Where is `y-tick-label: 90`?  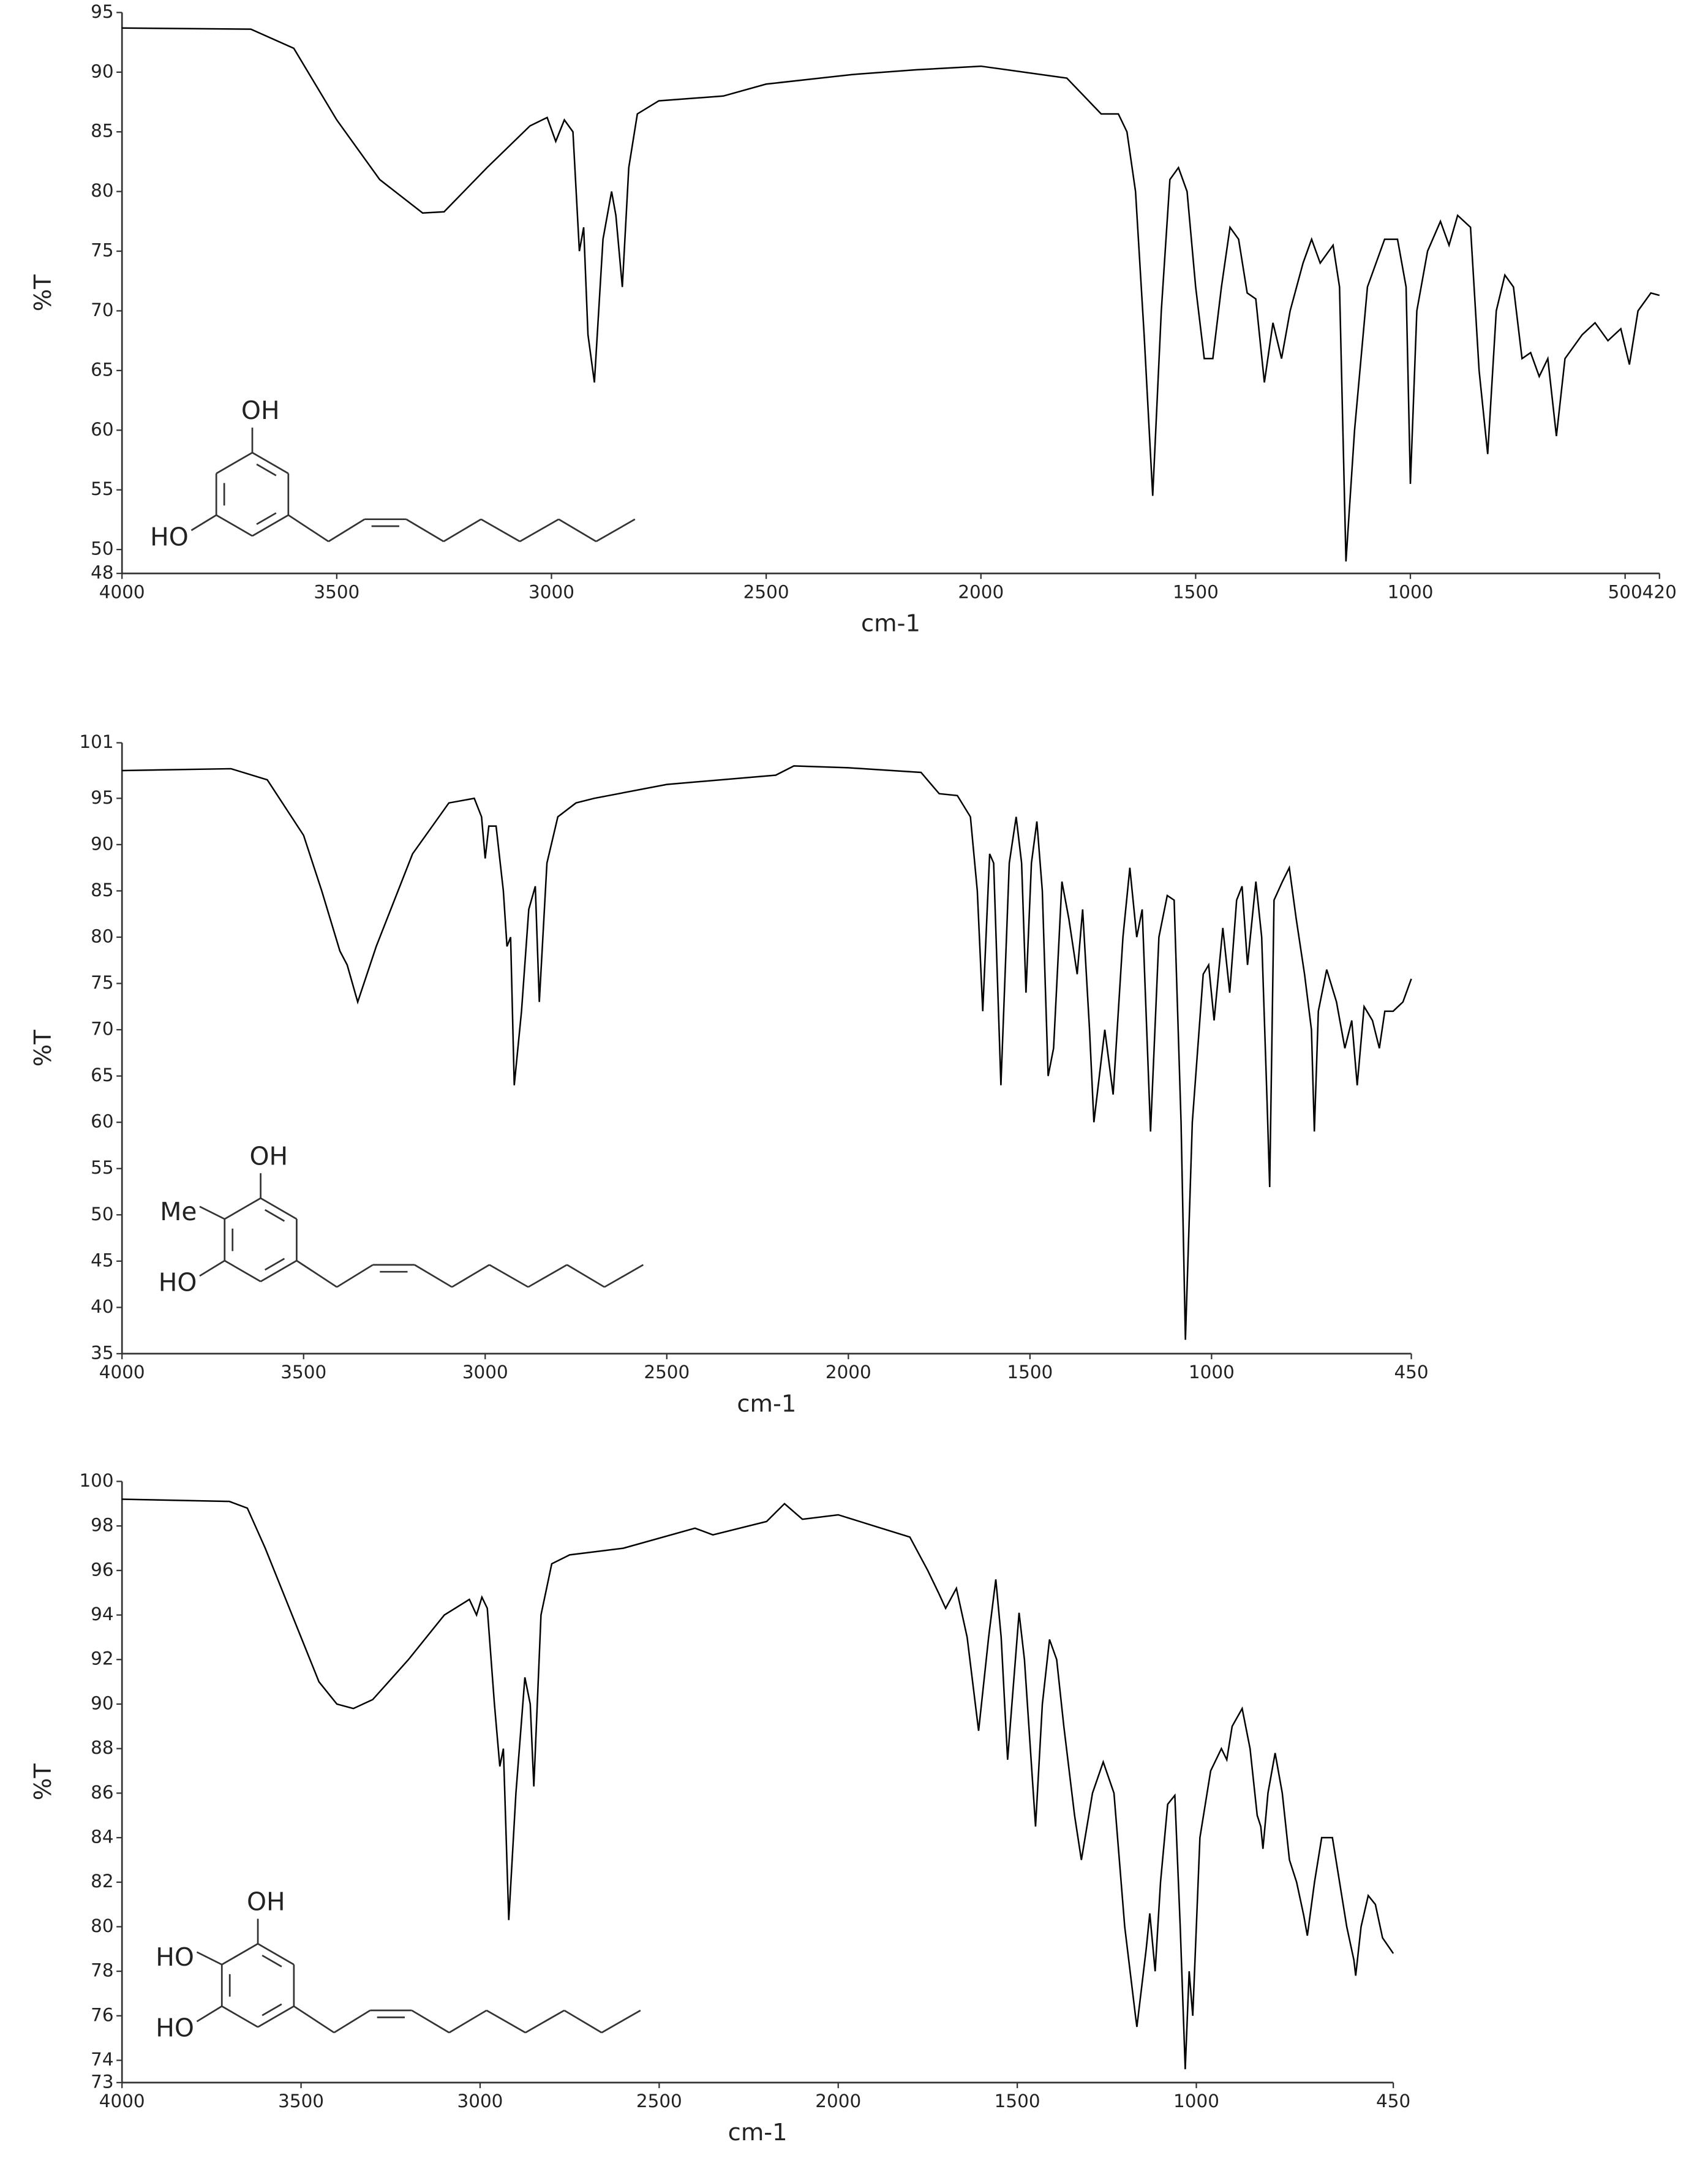
y-tick-label: 90 is located at coordinates (102, 1702).